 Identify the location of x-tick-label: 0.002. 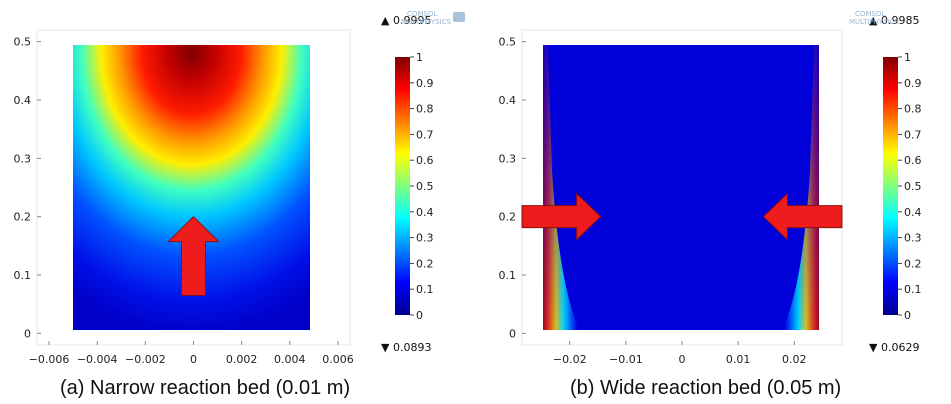
(242, 359).